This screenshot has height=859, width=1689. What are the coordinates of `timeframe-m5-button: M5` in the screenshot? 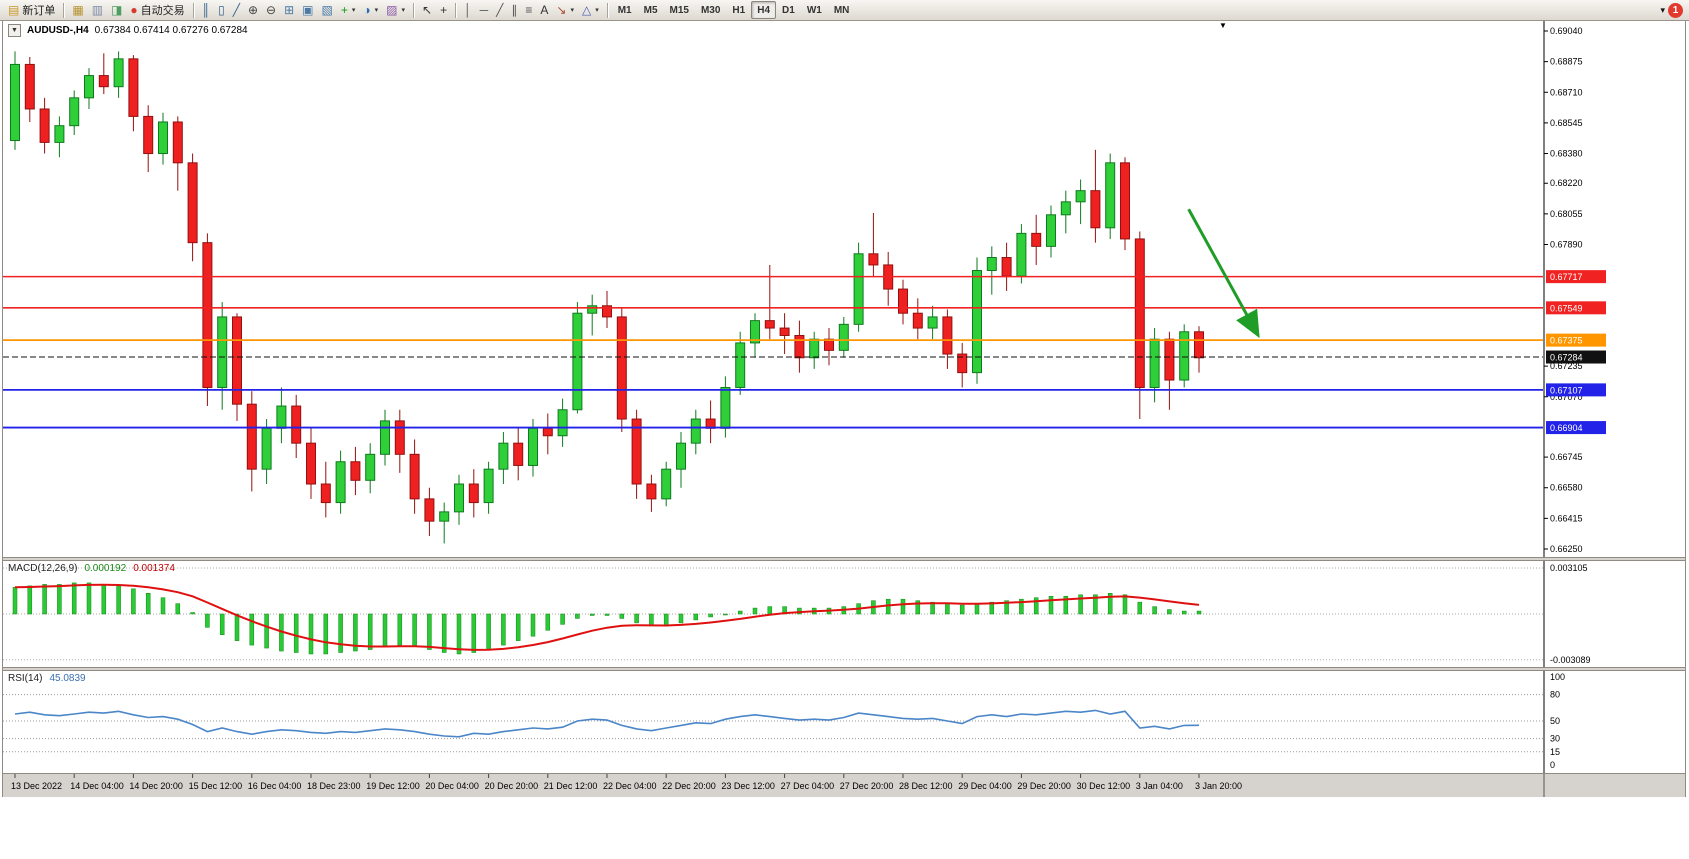 It's located at (651, 10).